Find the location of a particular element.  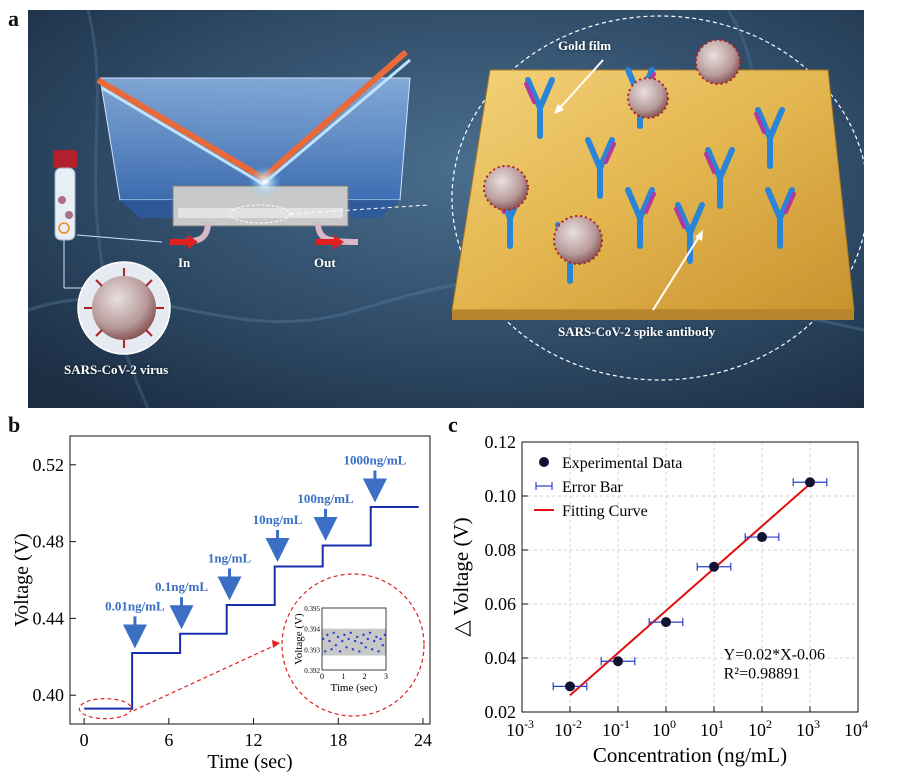

x-axis-label: Concentration (ng/mL) is located at coordinates (690, 755).